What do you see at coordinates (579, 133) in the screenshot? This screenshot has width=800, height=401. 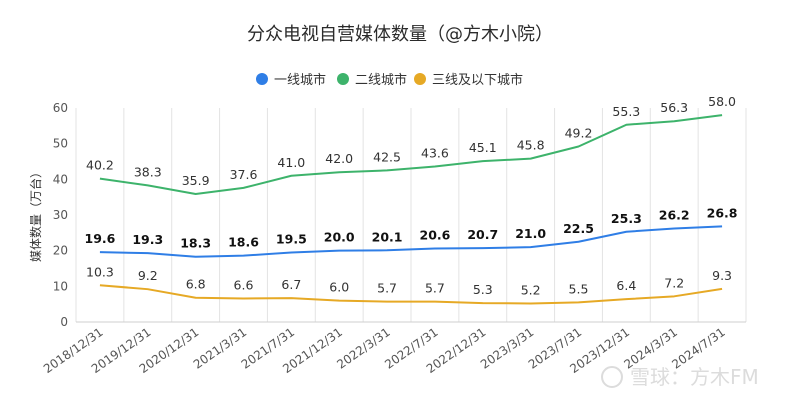 I see `data-label: 49.2` at bounding box center [579, 133].